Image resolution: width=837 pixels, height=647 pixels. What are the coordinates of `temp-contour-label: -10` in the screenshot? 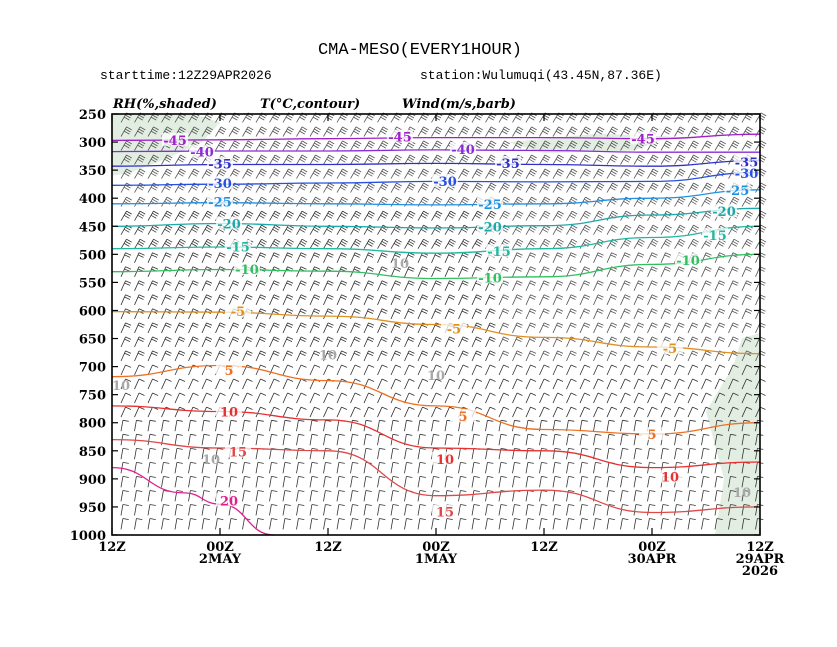 It's located at (490, 278).